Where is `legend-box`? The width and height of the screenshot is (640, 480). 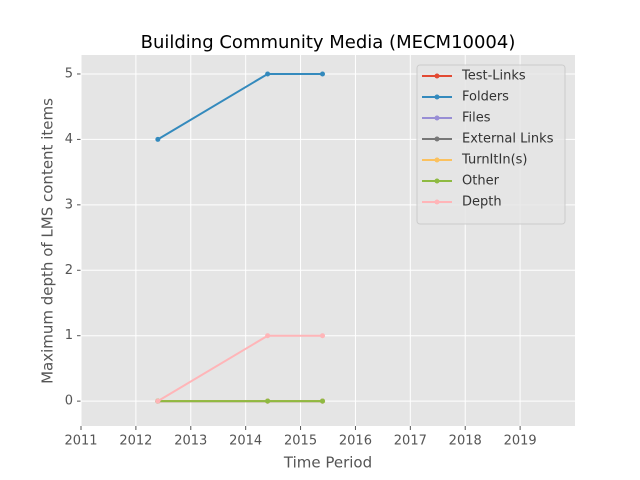 legend-box is located at coordinates (491, 144).